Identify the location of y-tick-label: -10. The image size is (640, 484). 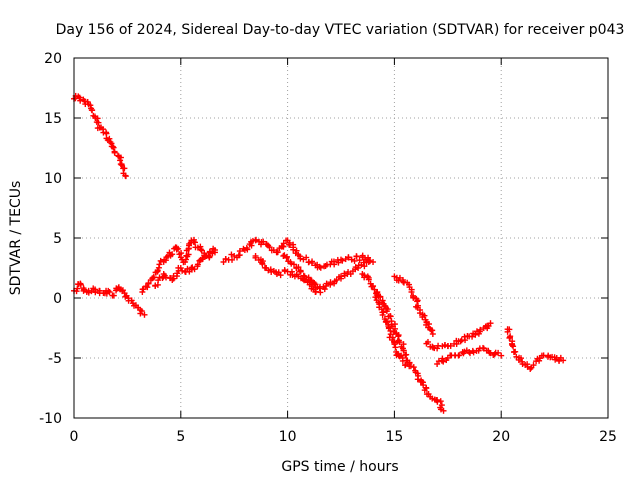
(50, 419).